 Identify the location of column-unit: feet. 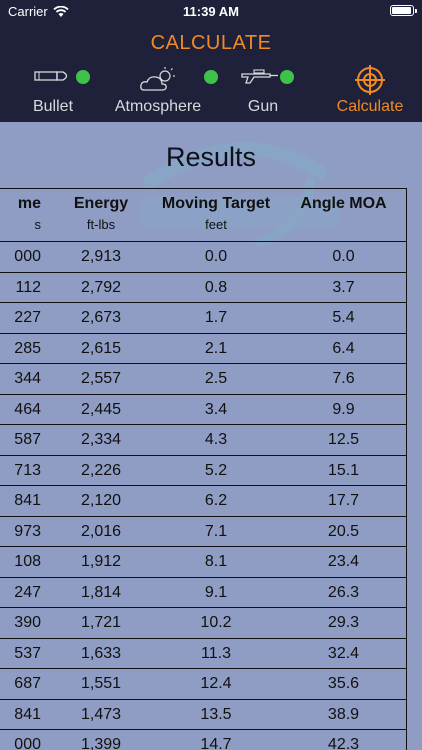
(216, 224).